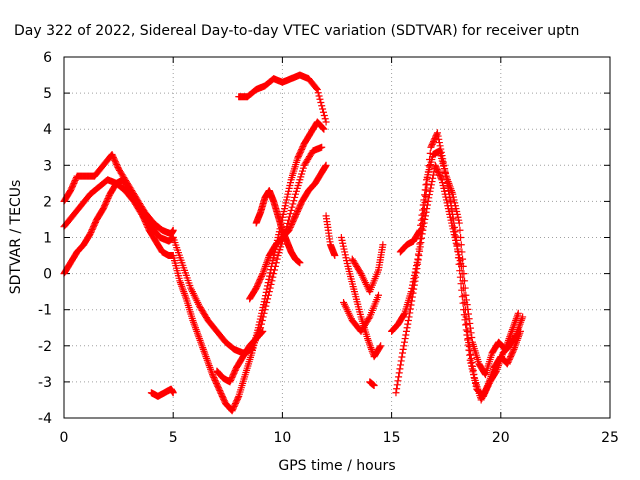 Image resolution: width=640 pixels, height=480 pixels. I want to click on y-tick-label: -1, so click(45, 311).